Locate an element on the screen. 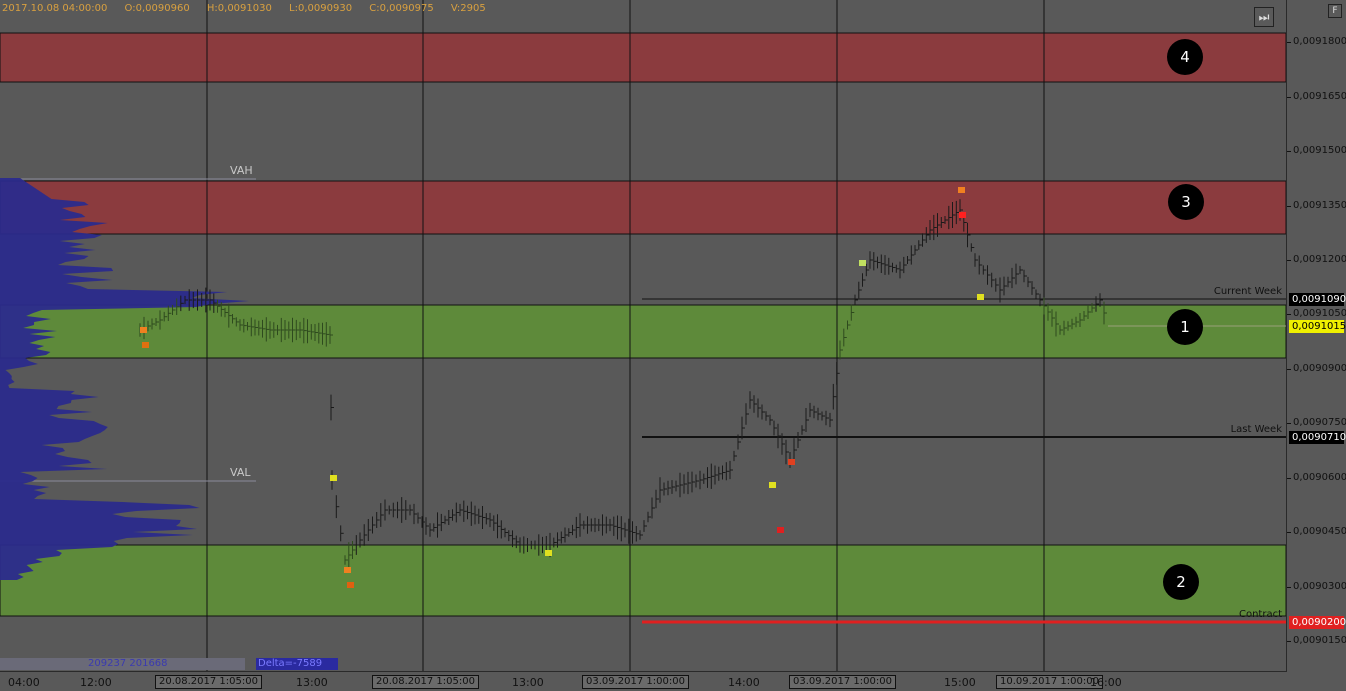 The width and height of the screenshot is (1346, 691). price-tick: 0,0091650 is located at coordinates (1316, 96).